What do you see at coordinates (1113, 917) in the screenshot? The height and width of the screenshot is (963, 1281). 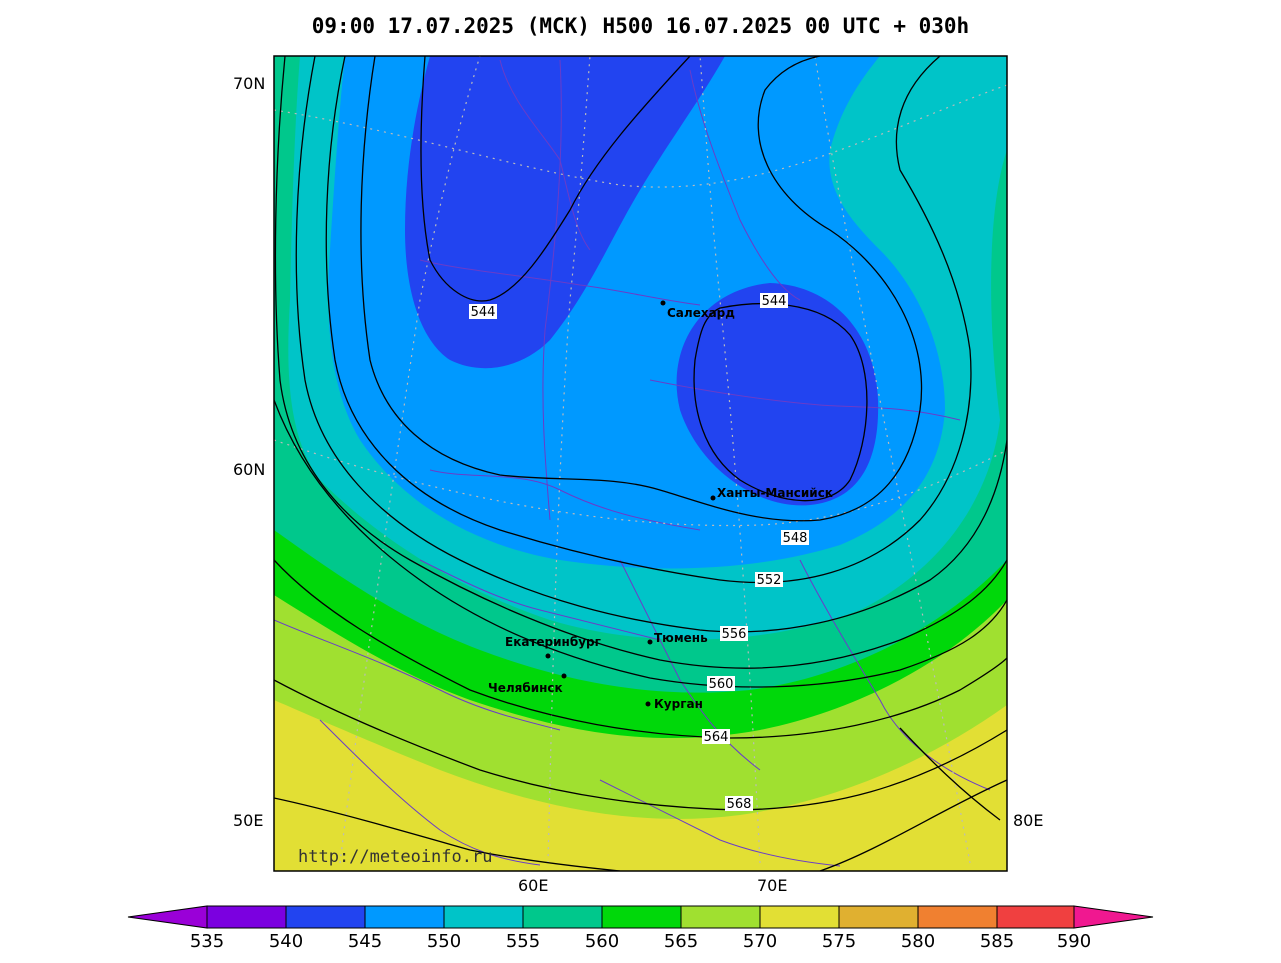 I see `colorbar-high-arrow` at bounding box center [1113, 917].